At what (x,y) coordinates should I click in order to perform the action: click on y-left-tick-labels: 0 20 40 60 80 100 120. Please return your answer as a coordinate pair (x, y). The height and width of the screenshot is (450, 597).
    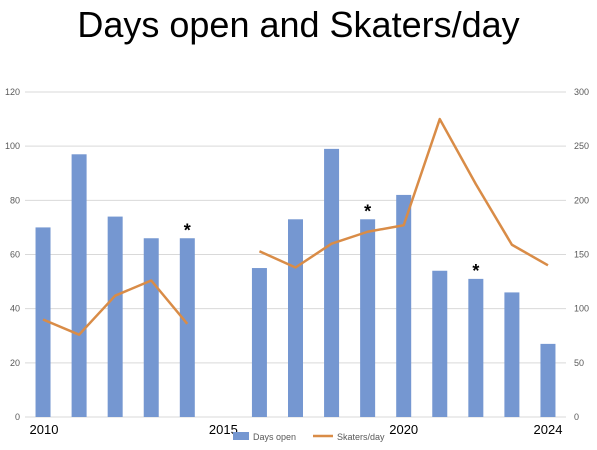
    Looking at the image, I should click on (12, 254).